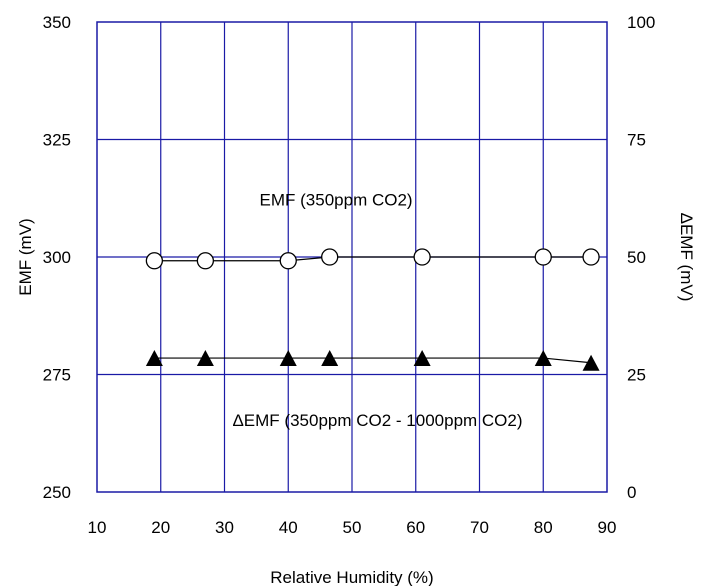  I want to click on y-tick-label: 275, so click(57, 375).